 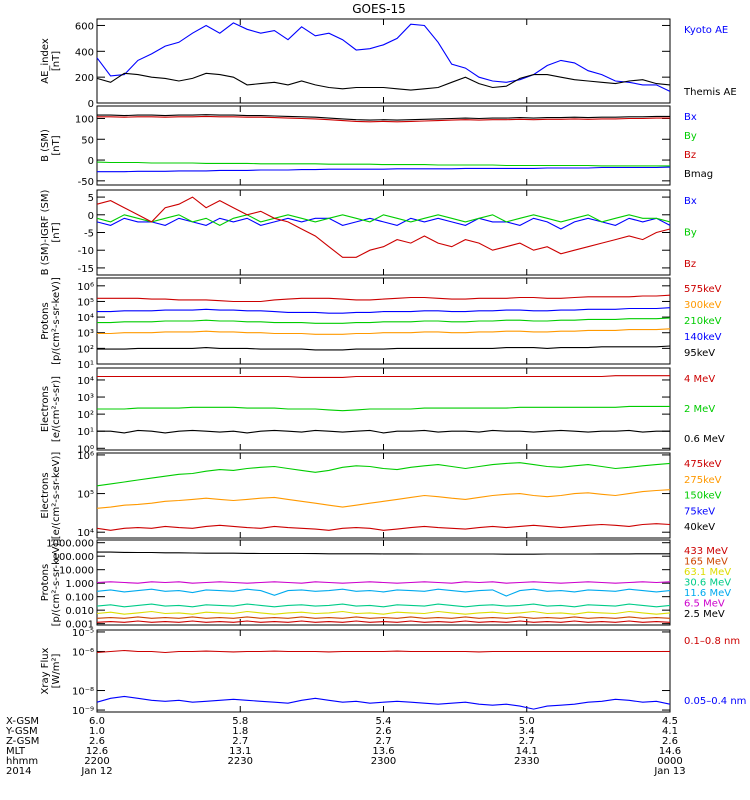 I want to click on panel-ae: 0 200 400 600 AE_index [nT] Kyoto AE Themis AE, so click(x=388, y=64).